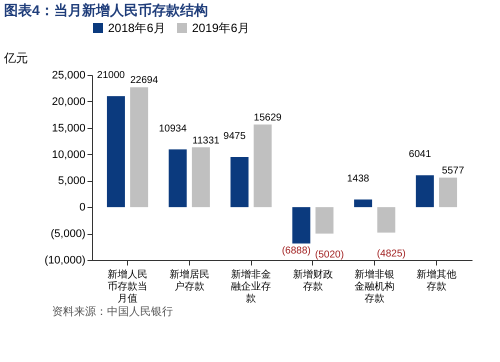 Image resolution: width=500 pixels, height=362 pixels. What do you see at coordinates (69, 102) in the screenshot?
I see `y-tick-label: 20,000` at bounding box center [69, 102].